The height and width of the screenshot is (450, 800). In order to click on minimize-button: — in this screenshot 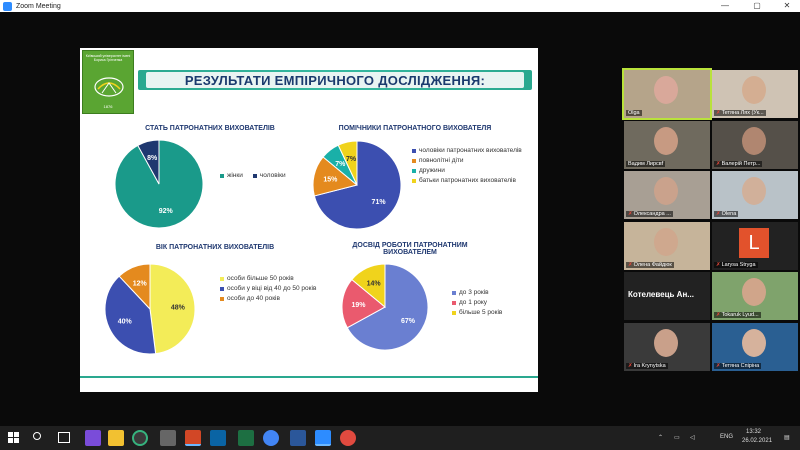, I will do `click(725, 5)`.